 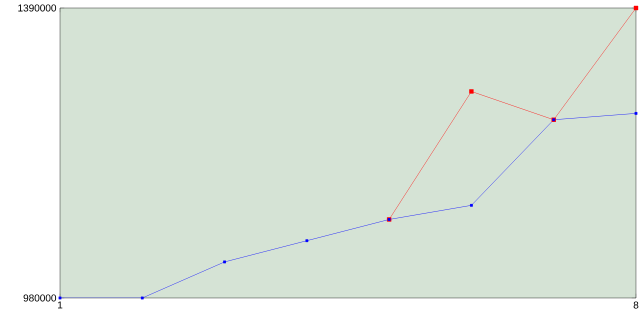 I want to click on y-tick-label: 1390000, so click(x=37, y=8).